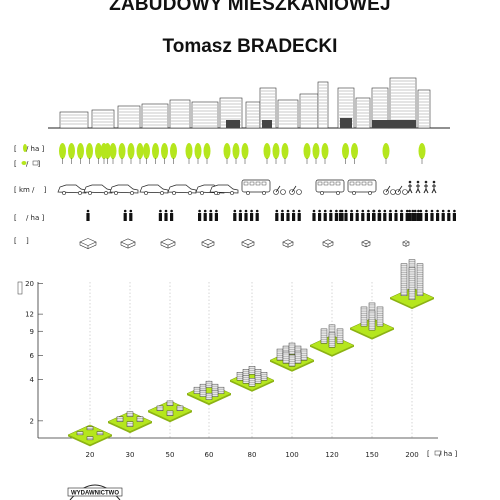 The width and height of the screenshot is (500, 500). What do you see at coordinates (252, 455) in the screenshot?
I see `x-tick-label: 80` at bounding box center [252, 455].